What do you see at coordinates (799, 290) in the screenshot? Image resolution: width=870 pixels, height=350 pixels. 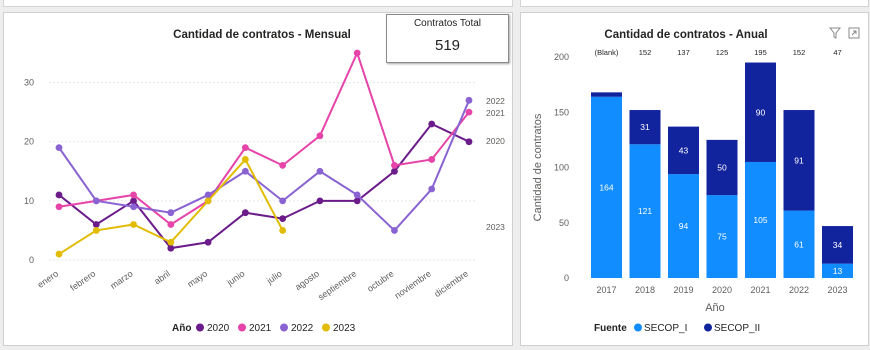 I see `x-tick-label: 2022` at bounding box center [799, 290].